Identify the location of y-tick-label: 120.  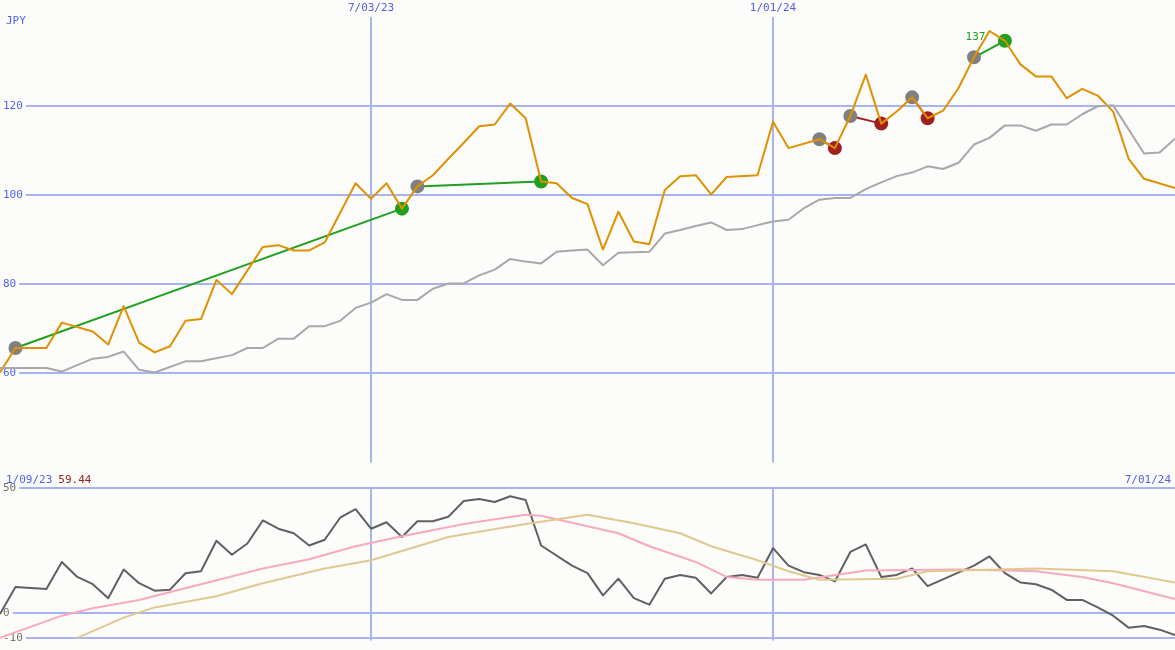
(13, 106).